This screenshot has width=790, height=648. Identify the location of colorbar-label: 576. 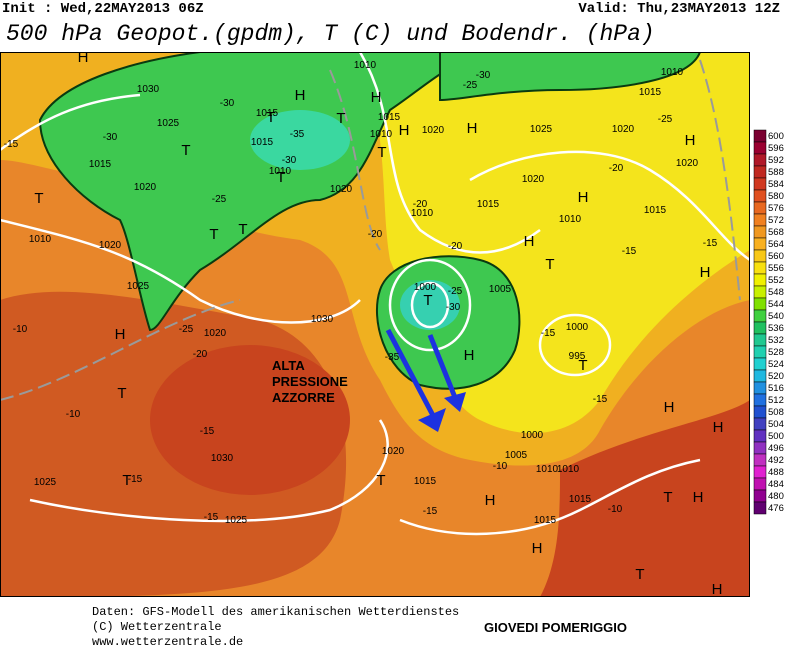
(776, 208).